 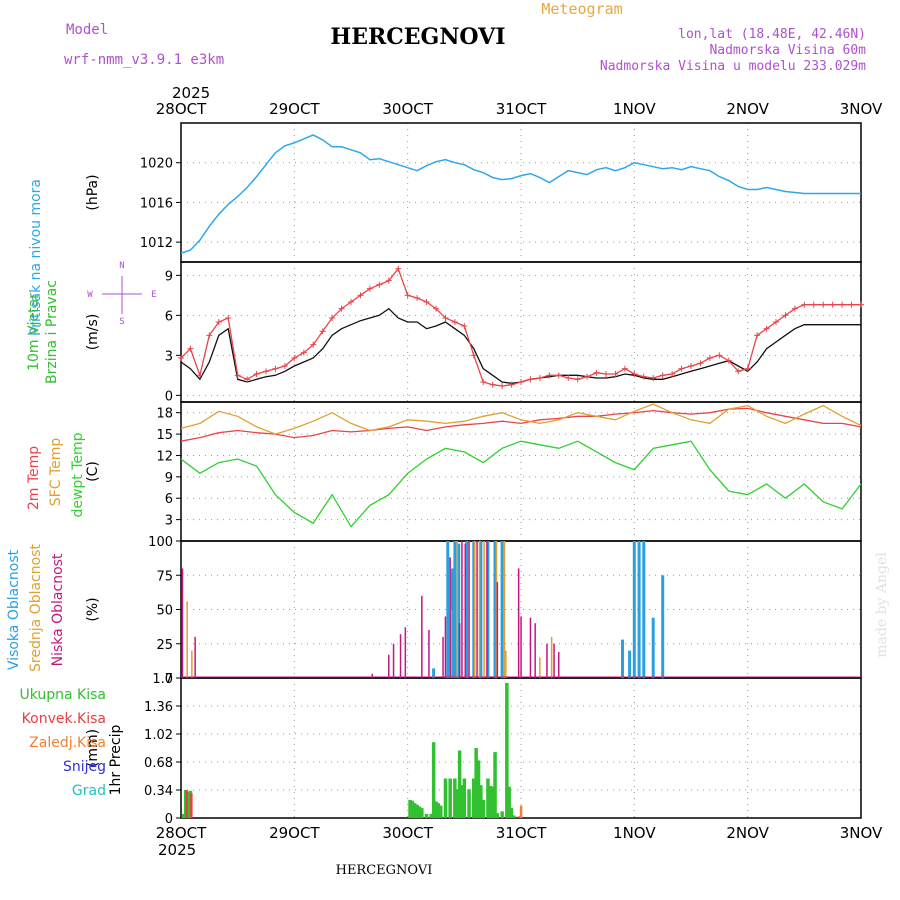 What do you see at coordinates (294, 109) in the screenshot?
I see `x-tick-label-top: 29OCT` at bounding box center [294, 109].